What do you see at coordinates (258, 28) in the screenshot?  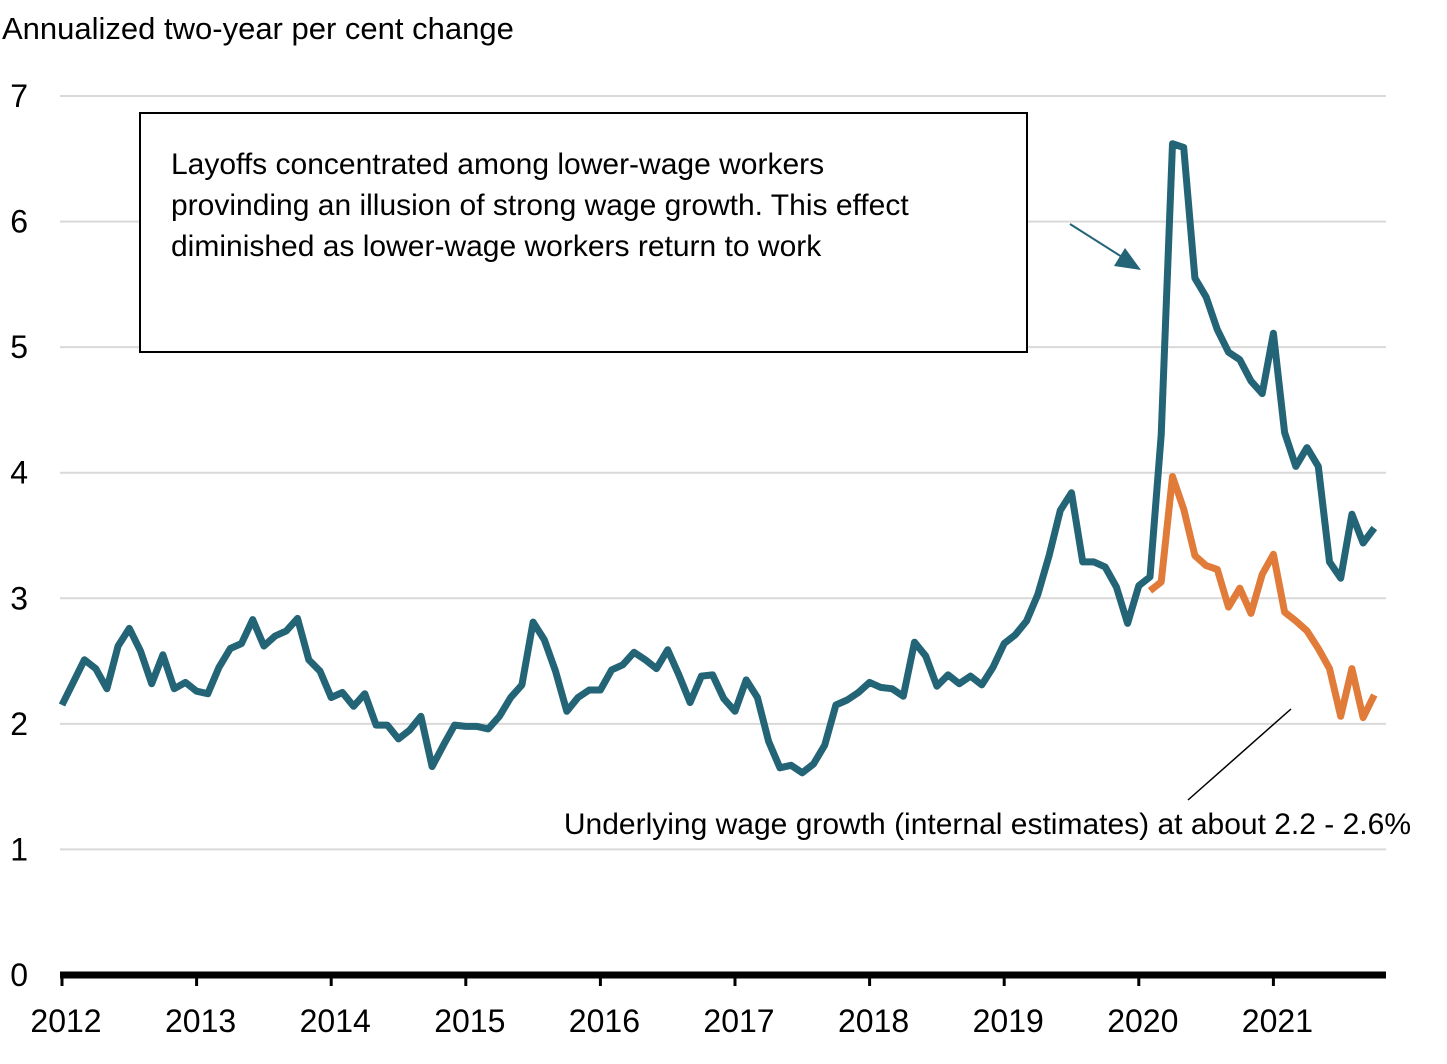 I see `y-axis-title: Annualized two-year per cent change` at bounding box center [258, 28].